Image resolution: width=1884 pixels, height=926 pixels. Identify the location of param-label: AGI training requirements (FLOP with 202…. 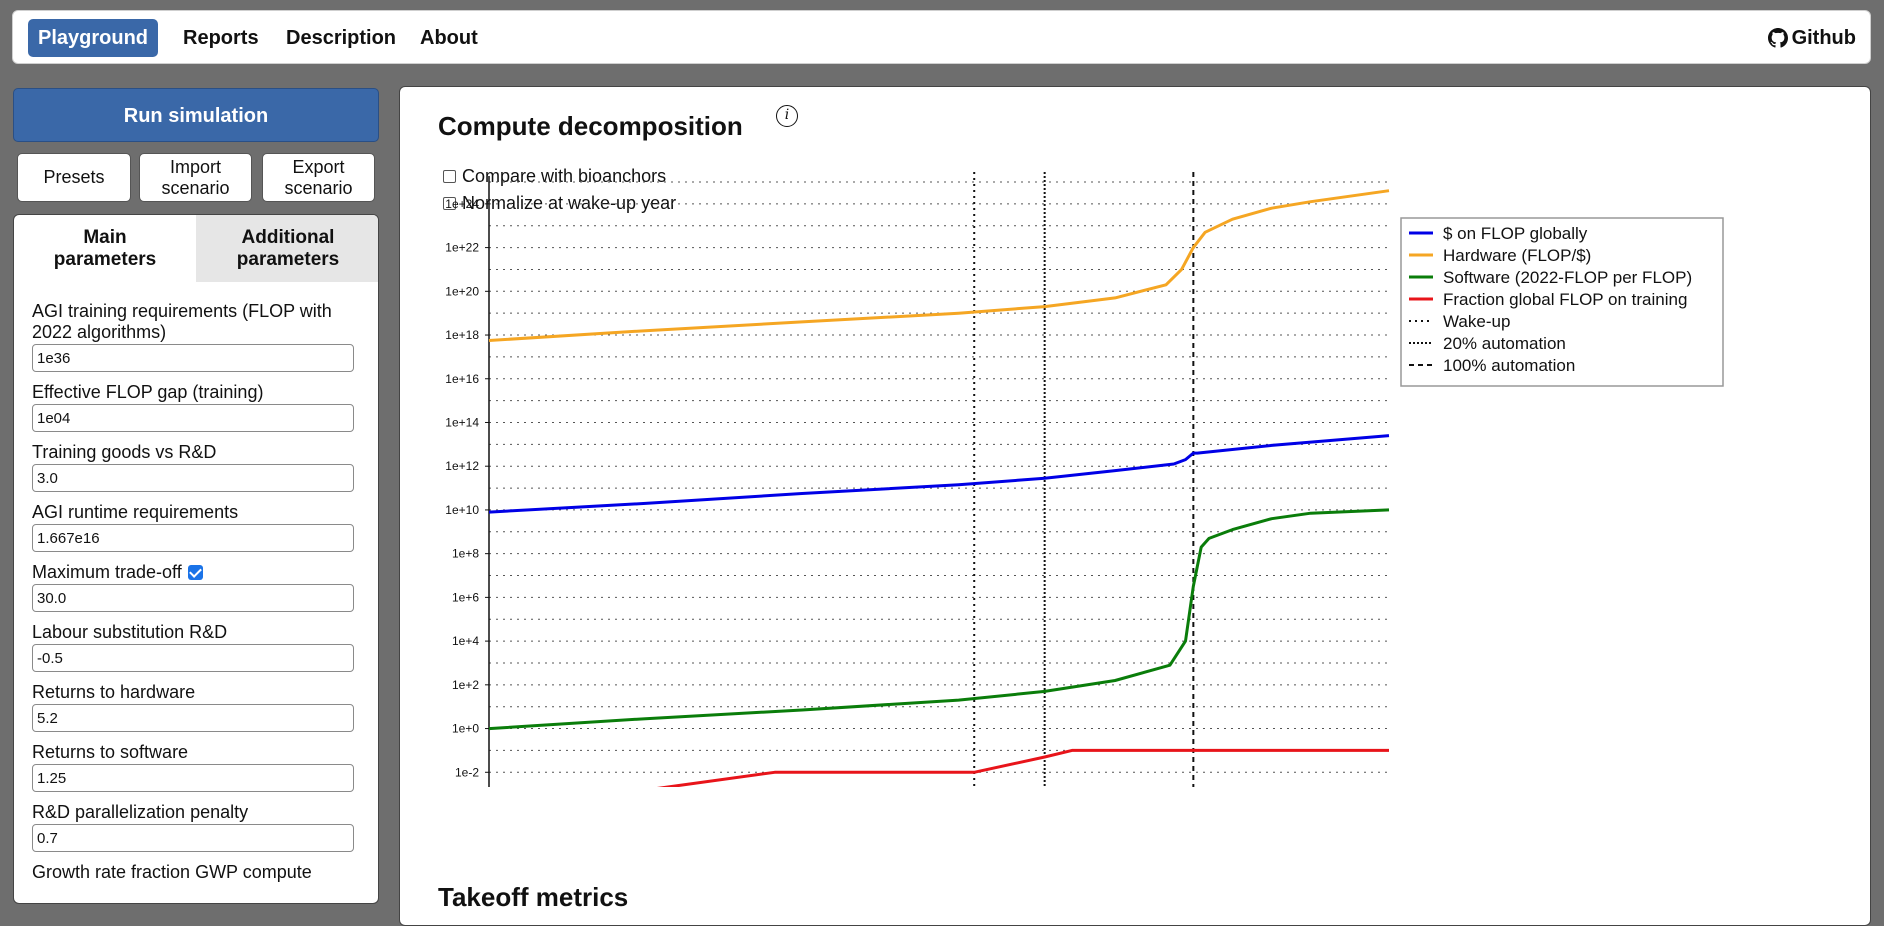
(182, 321).